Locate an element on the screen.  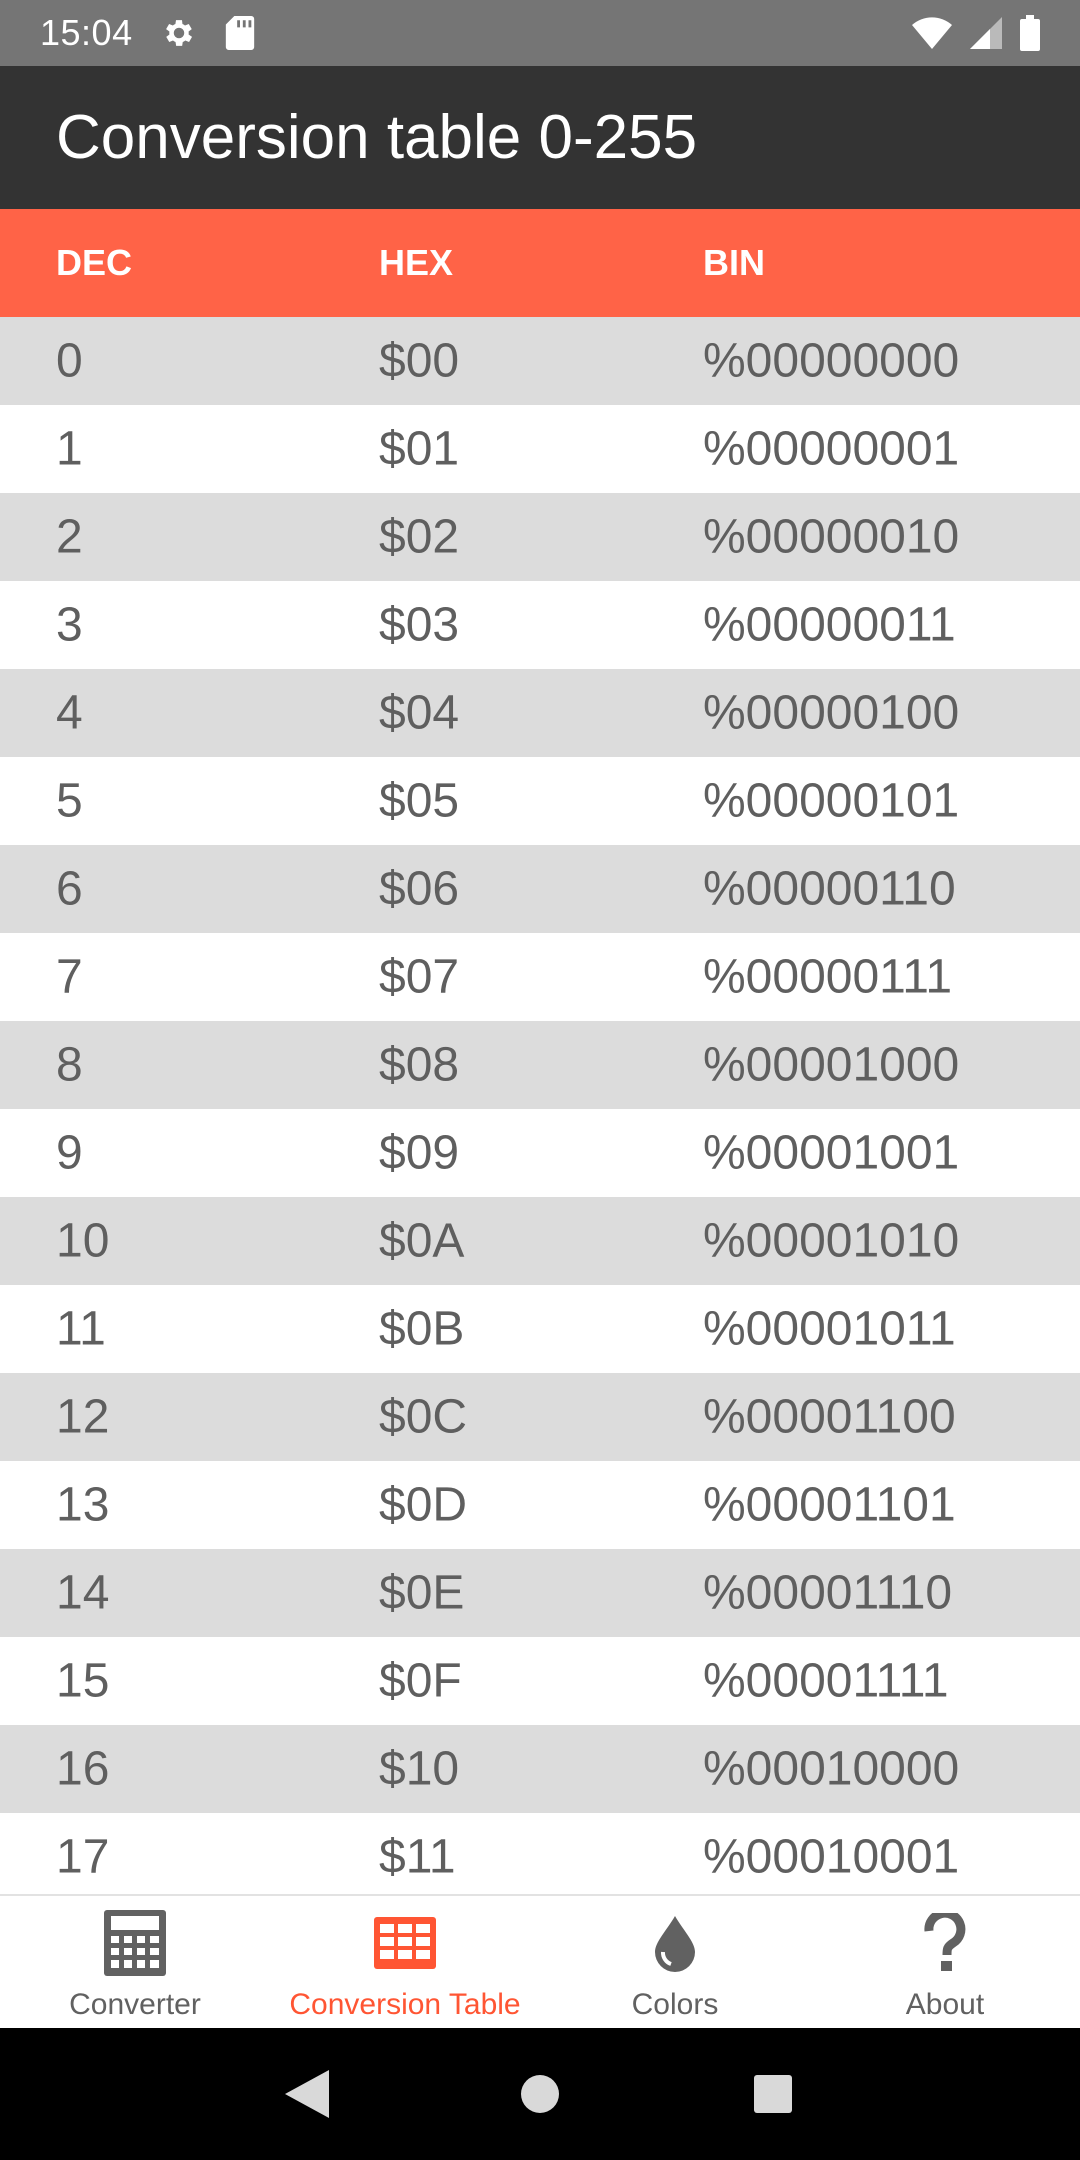
table-row: 6 $06 %00000110 is located at coordinates (540, 889).